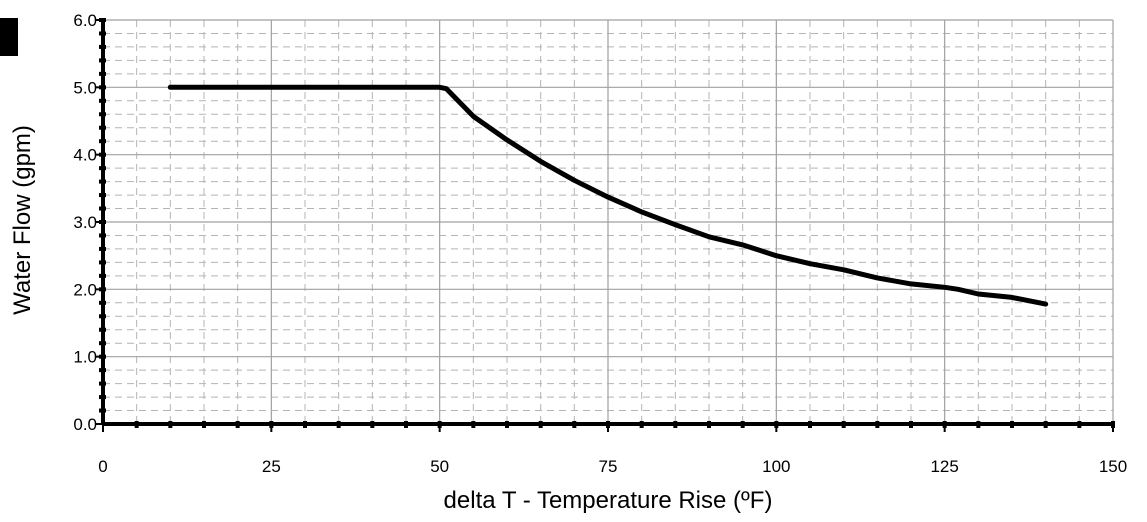  I want to click on y-tick-label: 1.0, so click(85, 357).